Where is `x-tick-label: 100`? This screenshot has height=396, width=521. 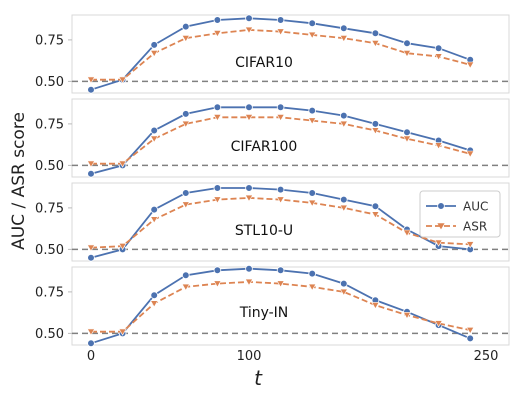 x-tick-label: 100 is located at coordinates (249, 356).